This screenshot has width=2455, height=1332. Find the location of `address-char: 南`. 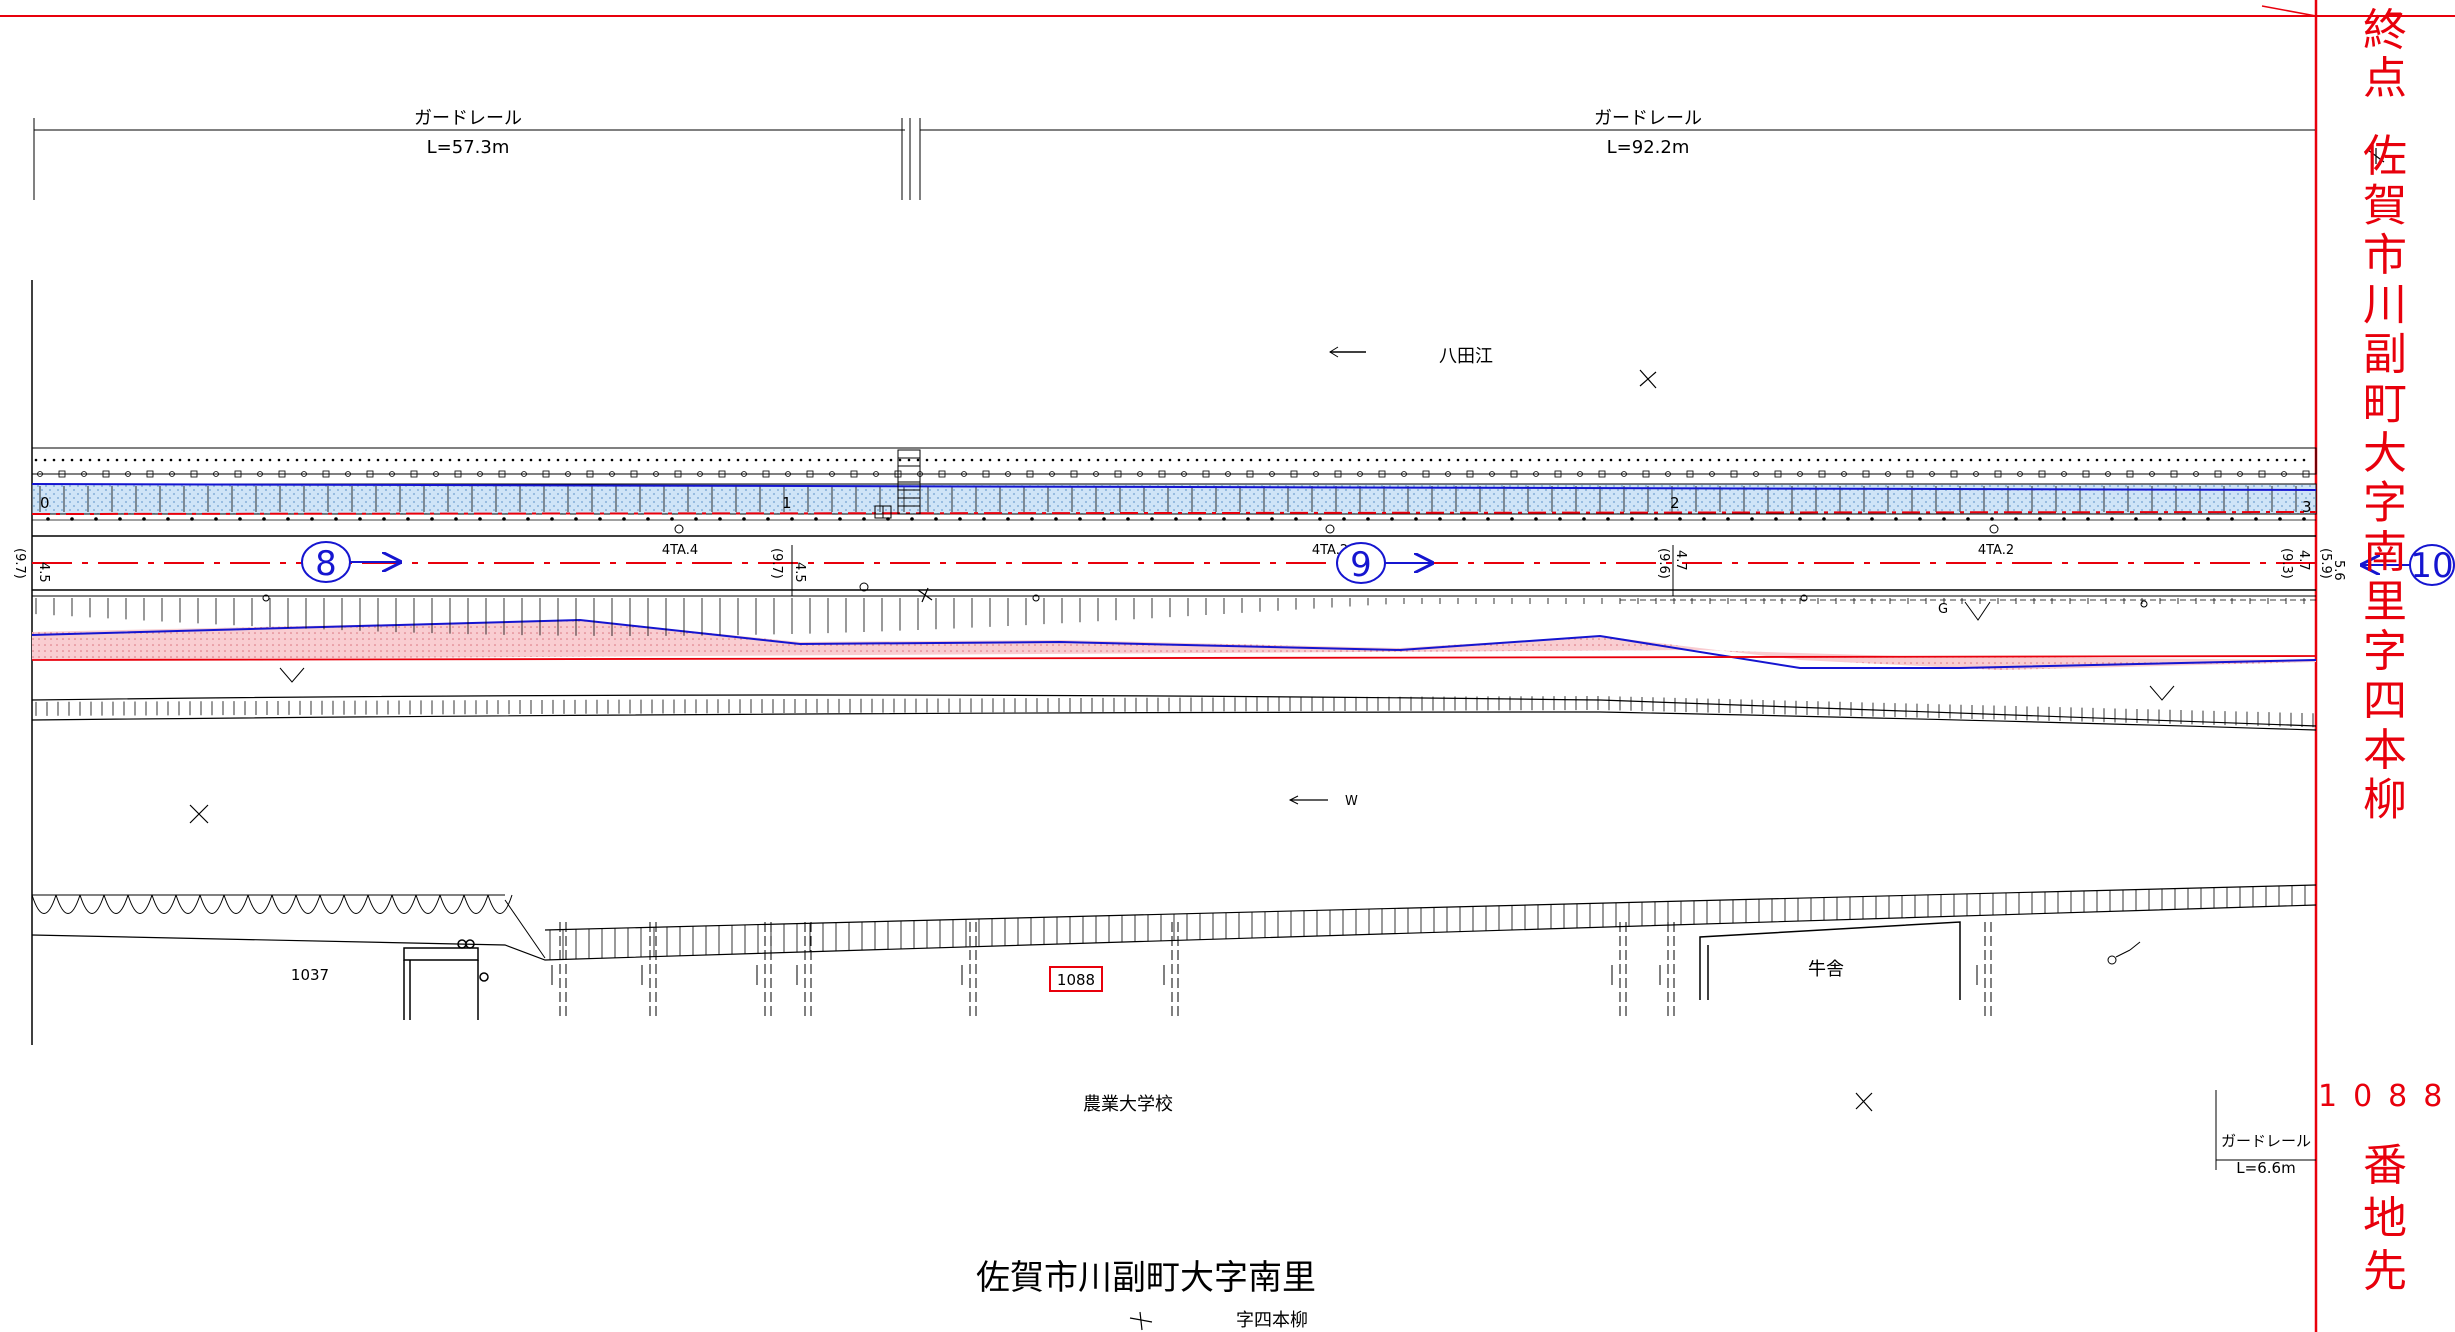

address-char: 南 is located at coordinates (2385, 552).